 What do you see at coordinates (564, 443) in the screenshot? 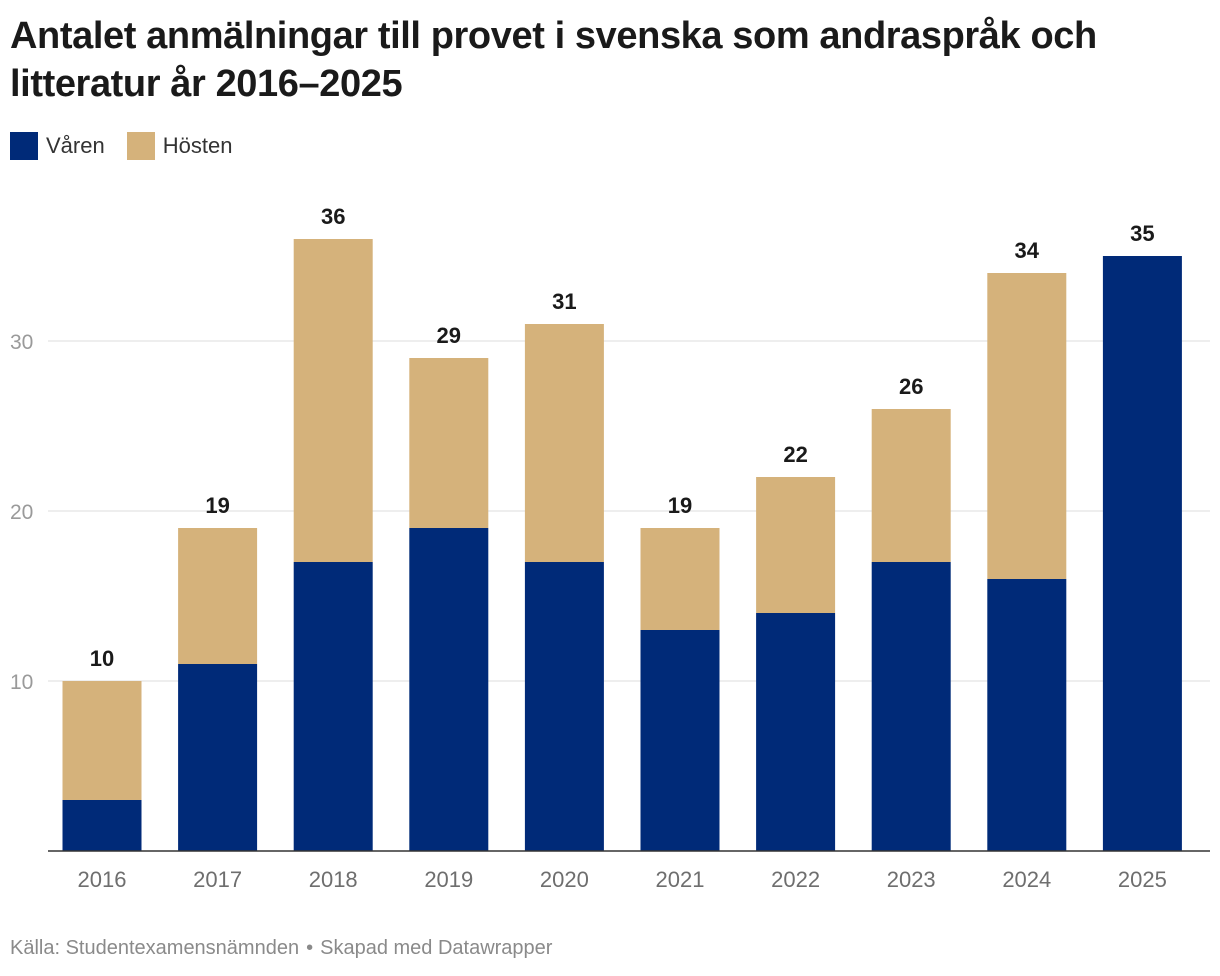
I see `bar-2020-hosten` at bounding box center [564, 443].